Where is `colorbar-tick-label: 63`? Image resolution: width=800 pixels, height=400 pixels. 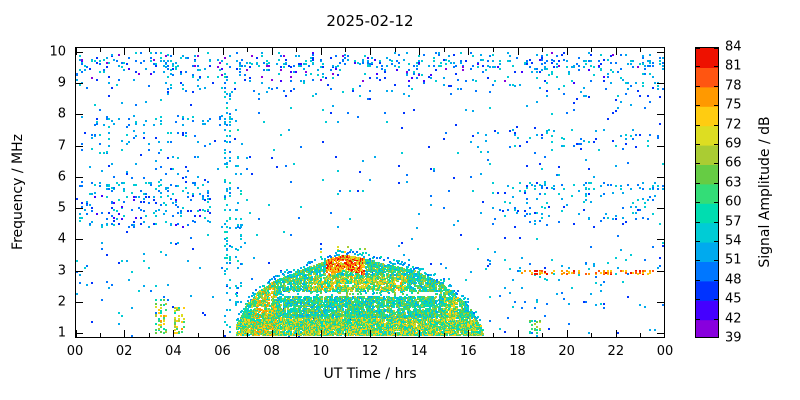
colorbar-tick-label: 63 is located at coordinates (733, 183).